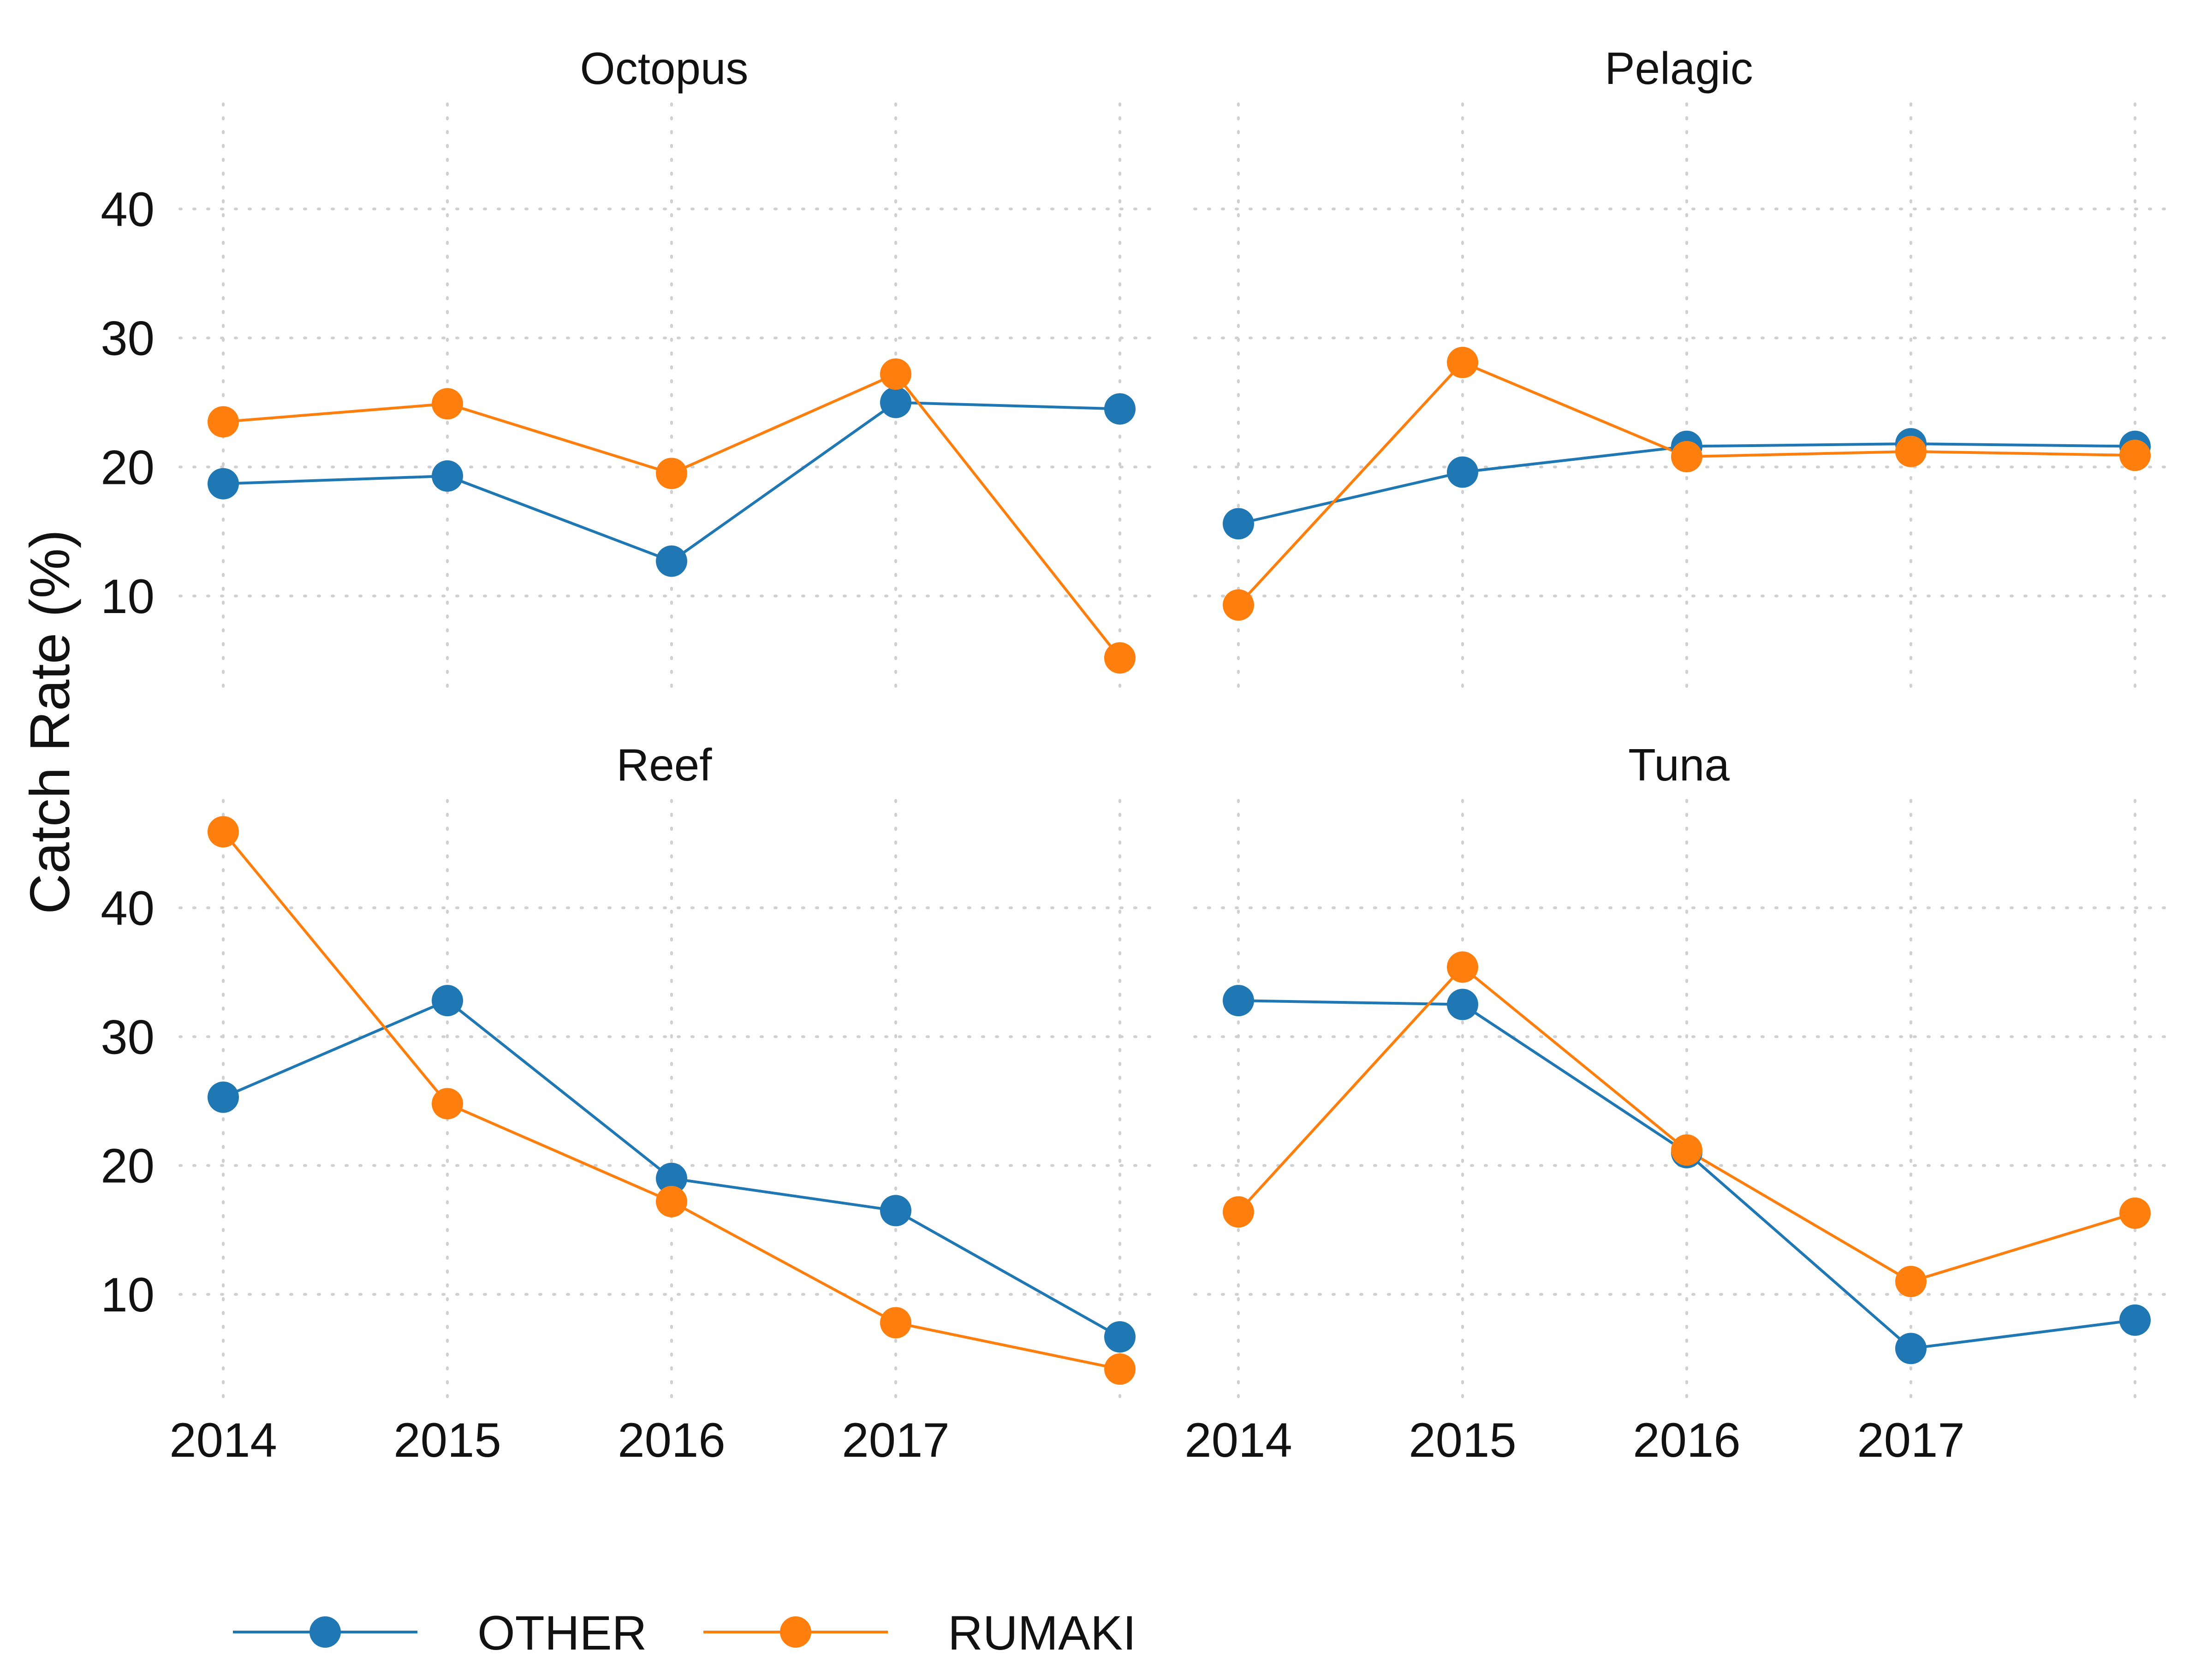  Describe the element at coordinates (664, 68) in the screenshot. I see `panel-title: Octopus` at that location.